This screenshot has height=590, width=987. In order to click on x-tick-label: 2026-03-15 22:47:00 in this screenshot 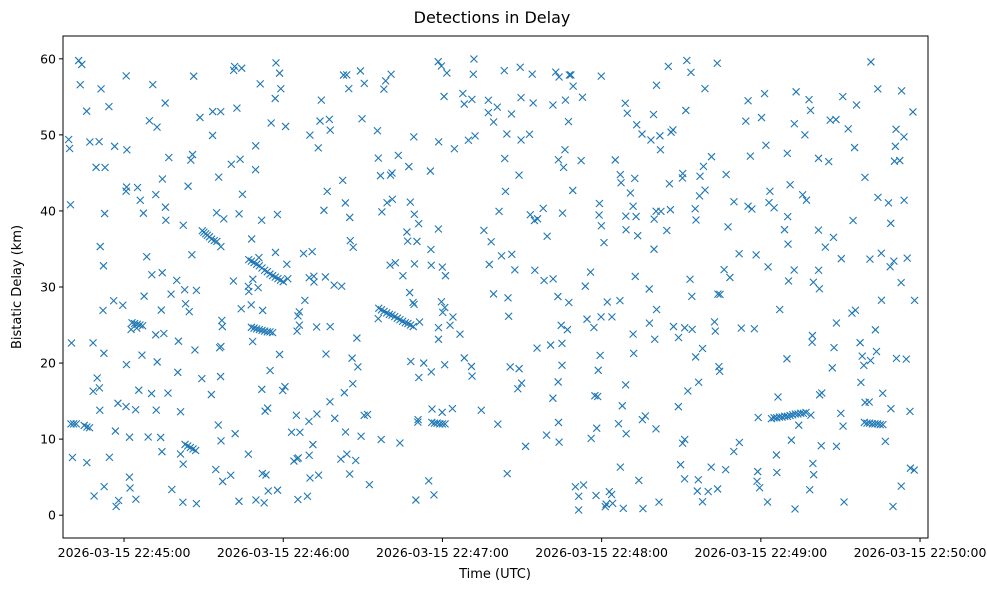, I will do `click(442, 552)`.